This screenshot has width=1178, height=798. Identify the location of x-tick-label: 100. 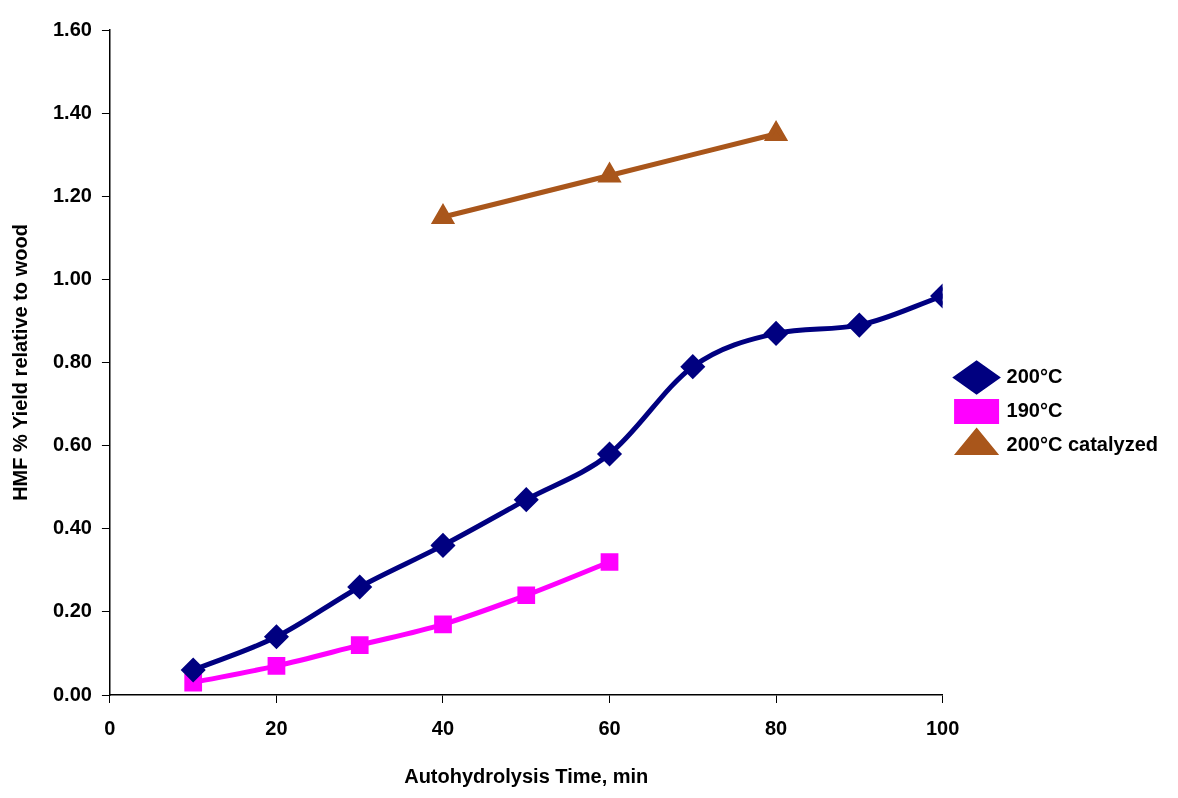
(942, 727).